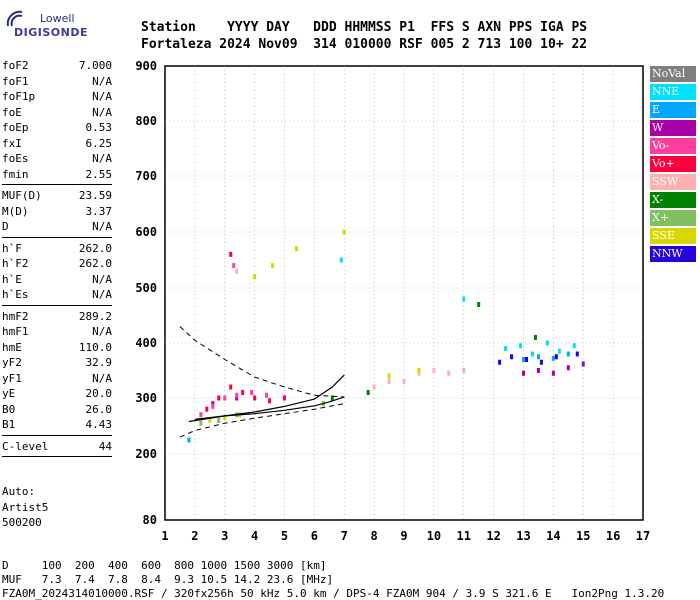  What do you see at coordinates (12, 143) in the screenshot?
I see `param-label: fxI` at bounding box center [12, 143].